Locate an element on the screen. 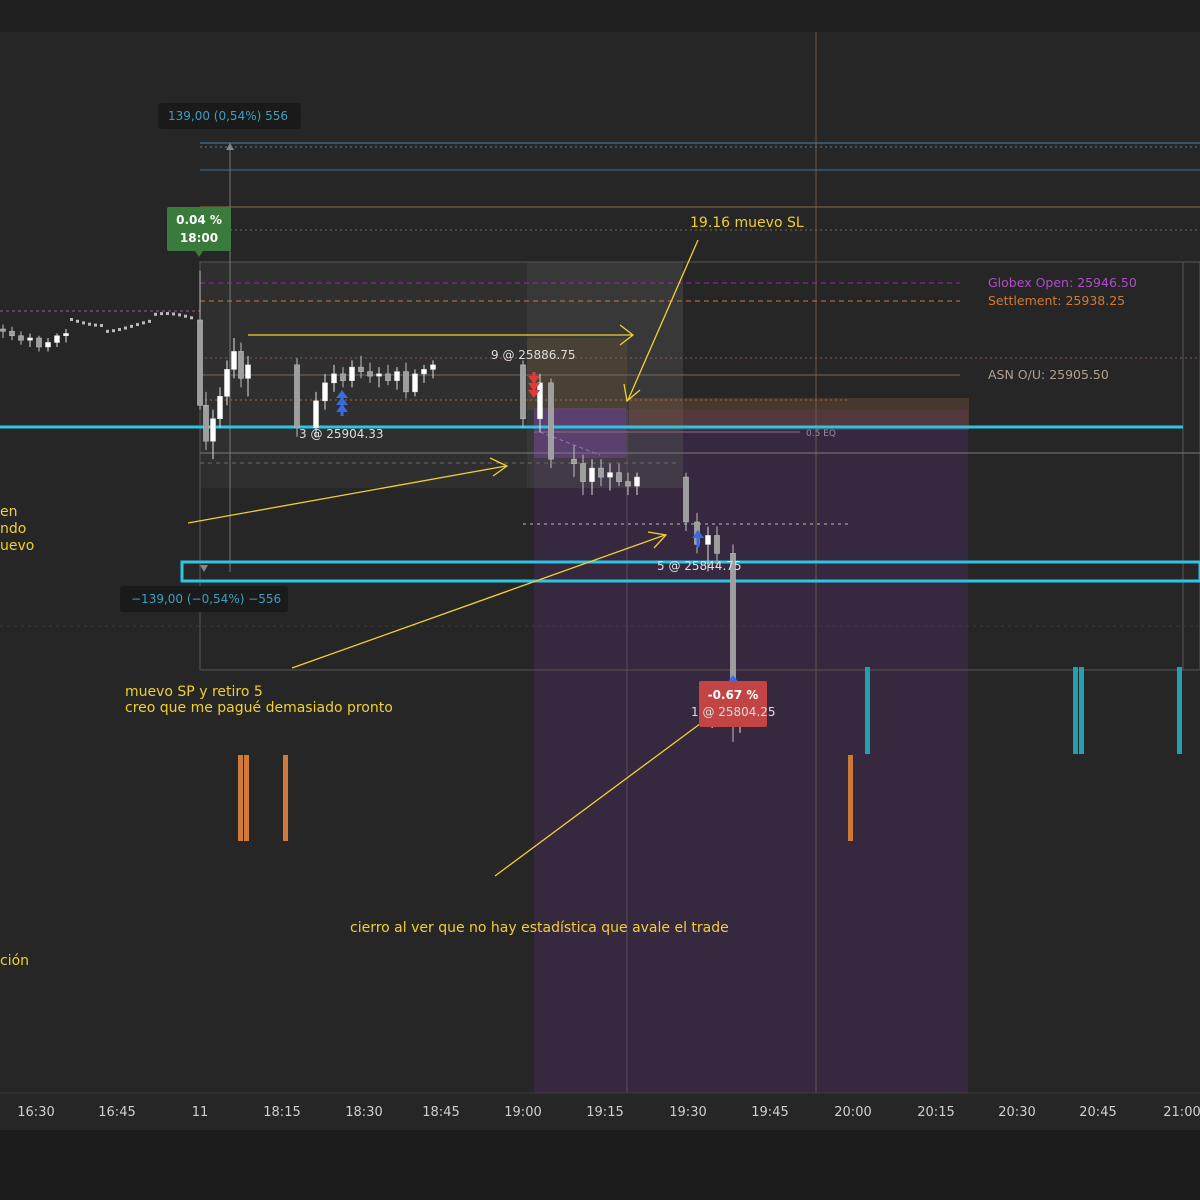 The image size is (1200, 1200). annotation-text: 19.16 muevo SL is located at coordinates (747, 223).